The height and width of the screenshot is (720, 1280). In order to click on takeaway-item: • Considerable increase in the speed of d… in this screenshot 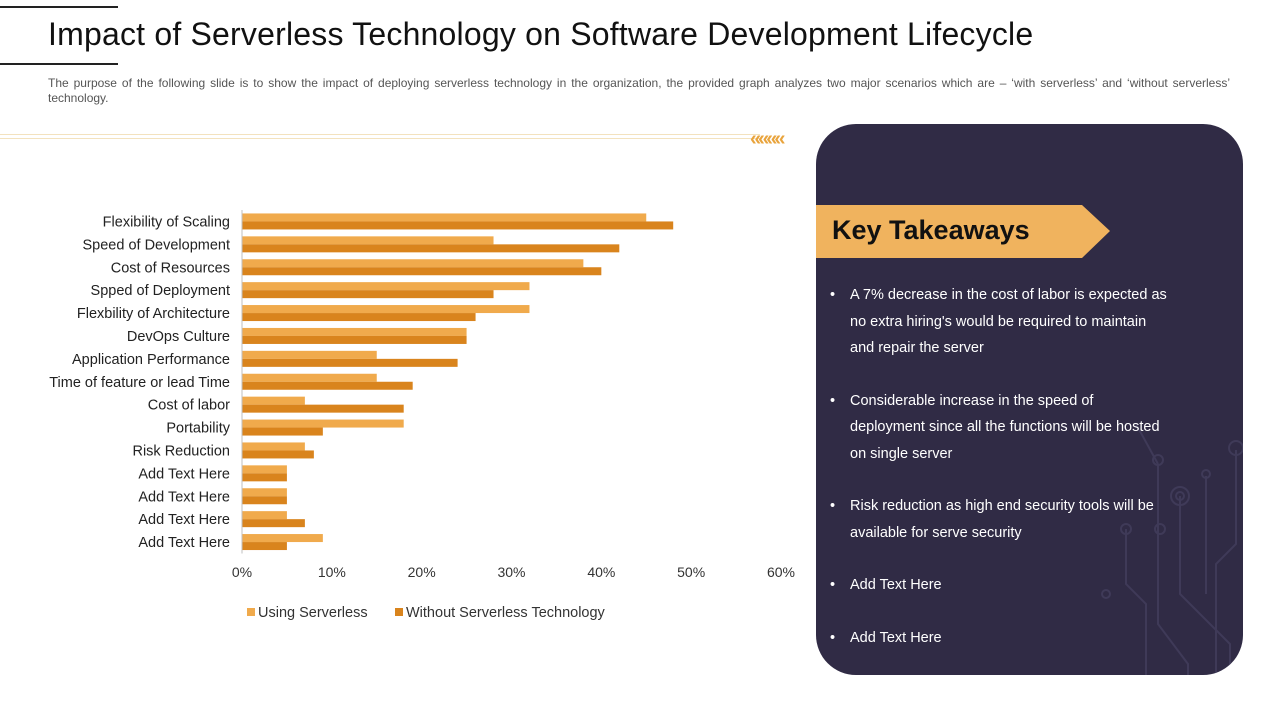, I will do `click(1000, 428)`.